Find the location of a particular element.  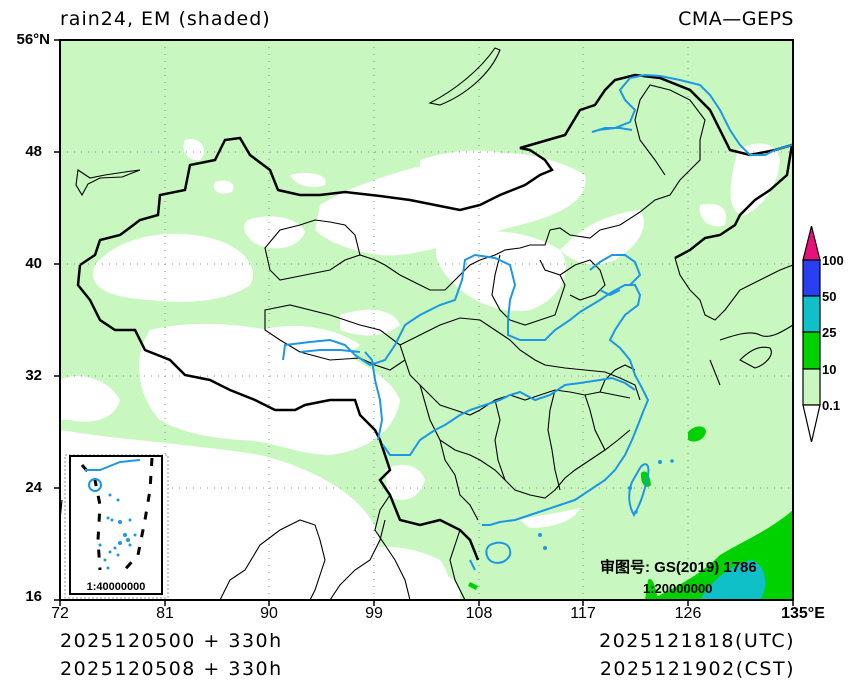

lon-label-126: 126 is located at coordinates (688, 613).